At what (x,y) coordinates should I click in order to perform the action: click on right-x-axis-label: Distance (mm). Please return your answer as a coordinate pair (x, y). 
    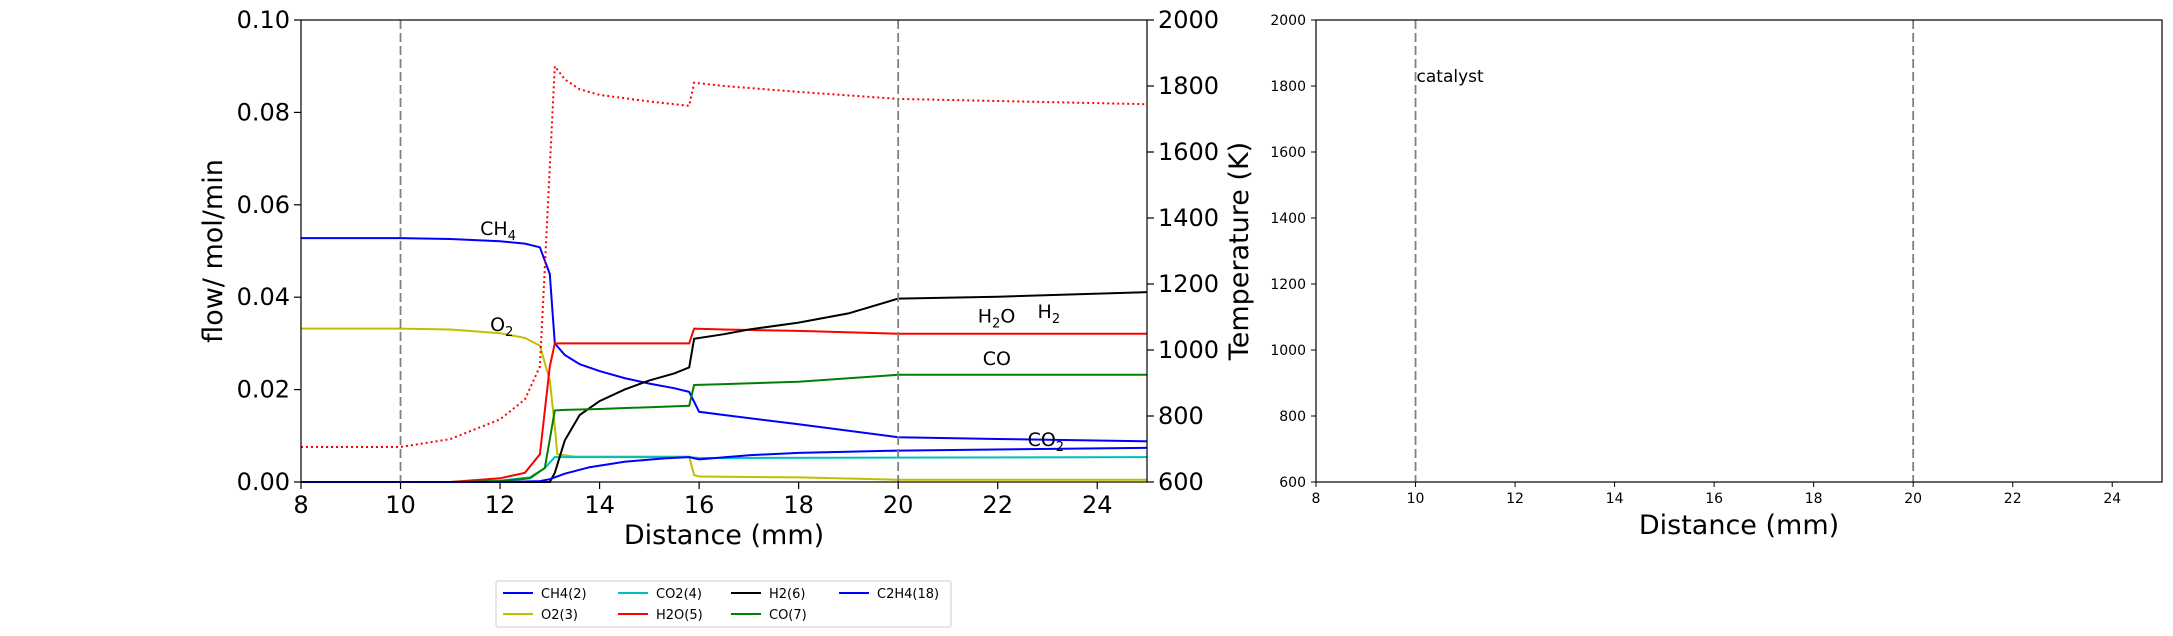
    Looking at the image, I should click on (1739, 525).